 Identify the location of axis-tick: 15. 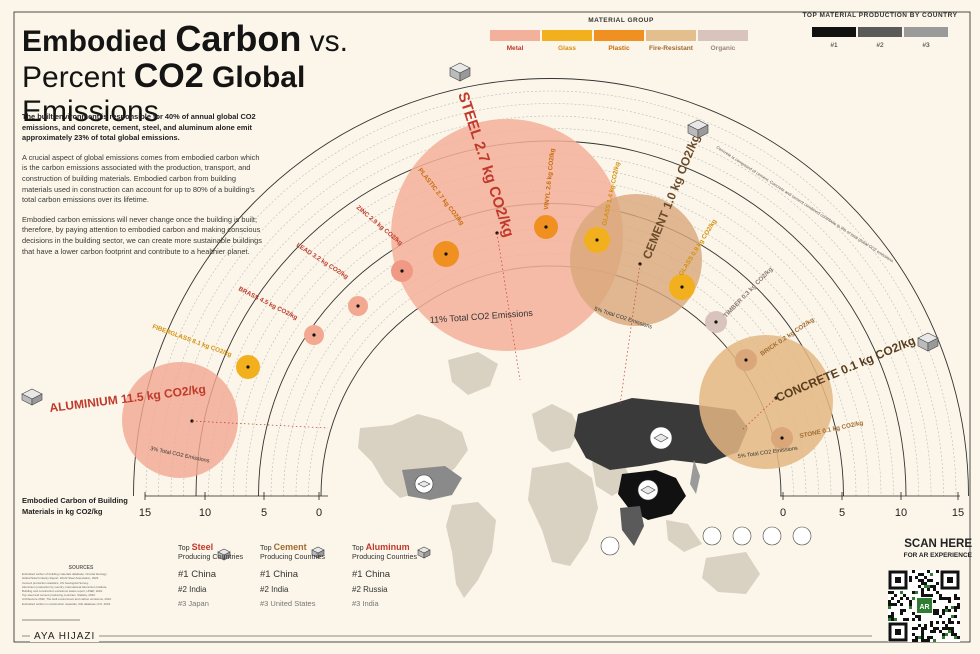
(145, 513).